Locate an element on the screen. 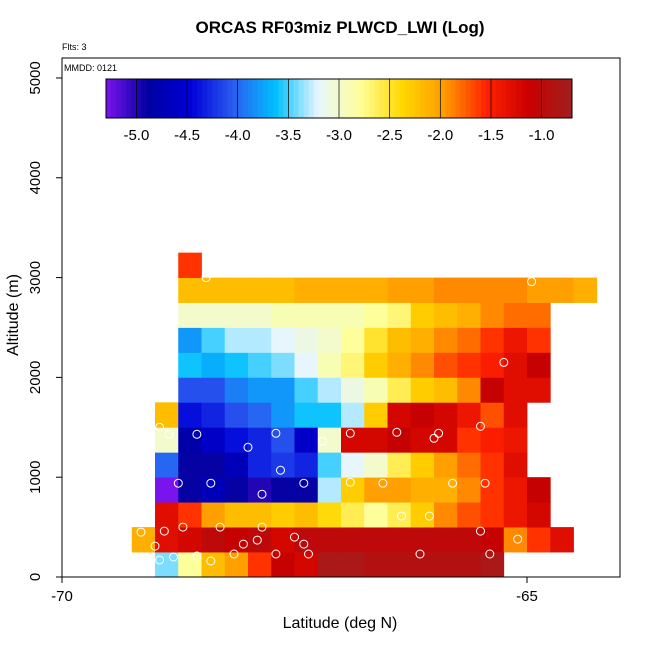 This screenshot has height=650, width=650. date-annotation: MMDD: 0121 is located at coordinates (90, 68).